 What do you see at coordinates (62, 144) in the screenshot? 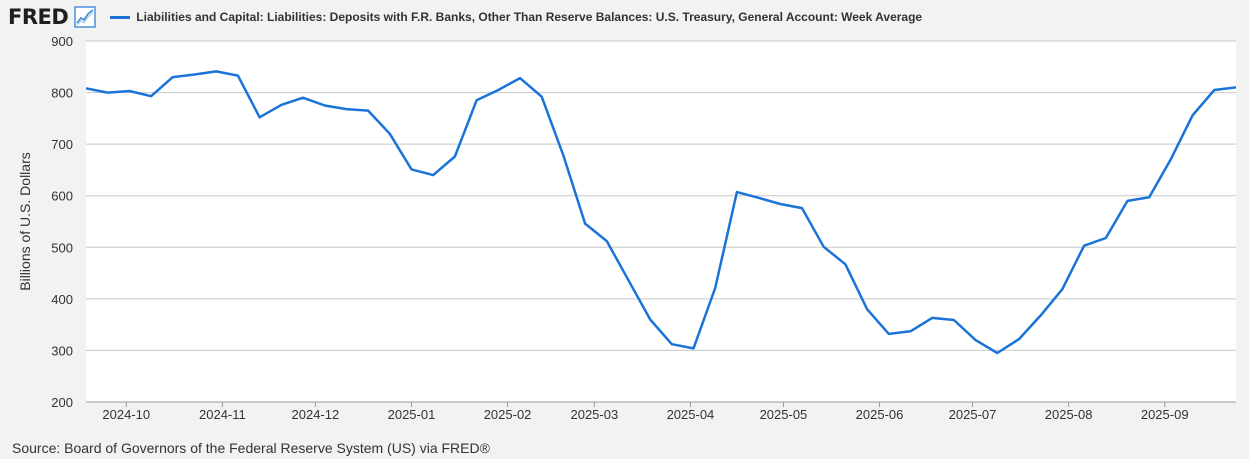
I see `y-tick-label: 700` at bounding box center [62, 144].